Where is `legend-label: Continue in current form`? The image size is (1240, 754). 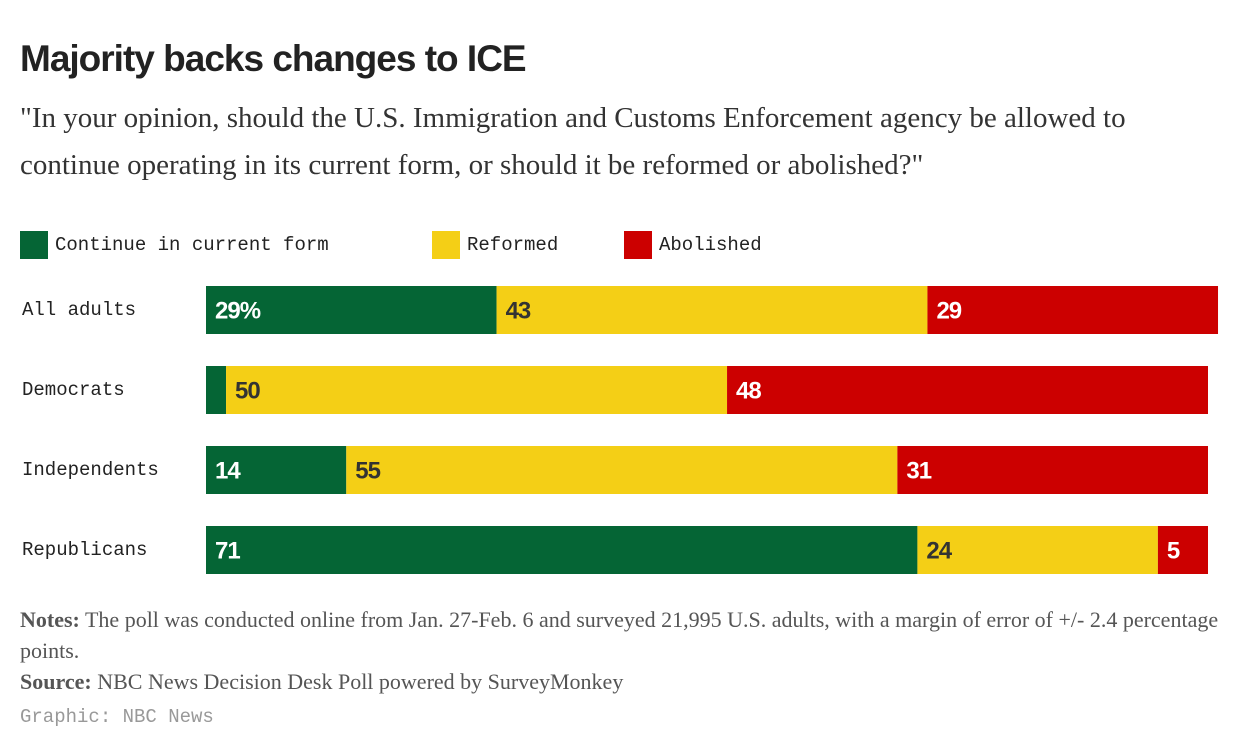
legend-label: Continue in current form is located at coordinates (192, 245).